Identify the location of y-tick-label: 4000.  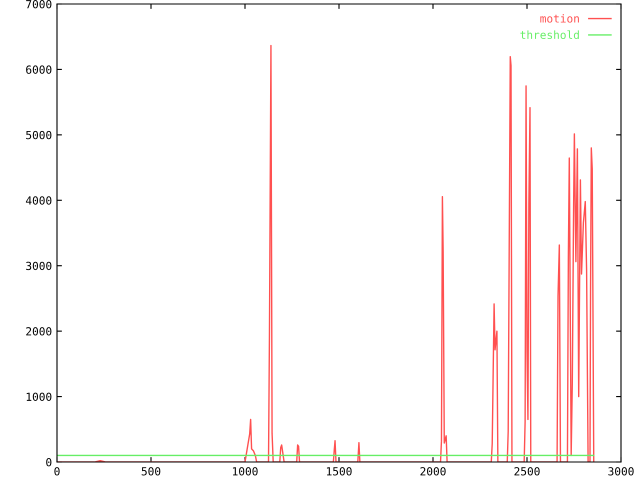
(39, 200).